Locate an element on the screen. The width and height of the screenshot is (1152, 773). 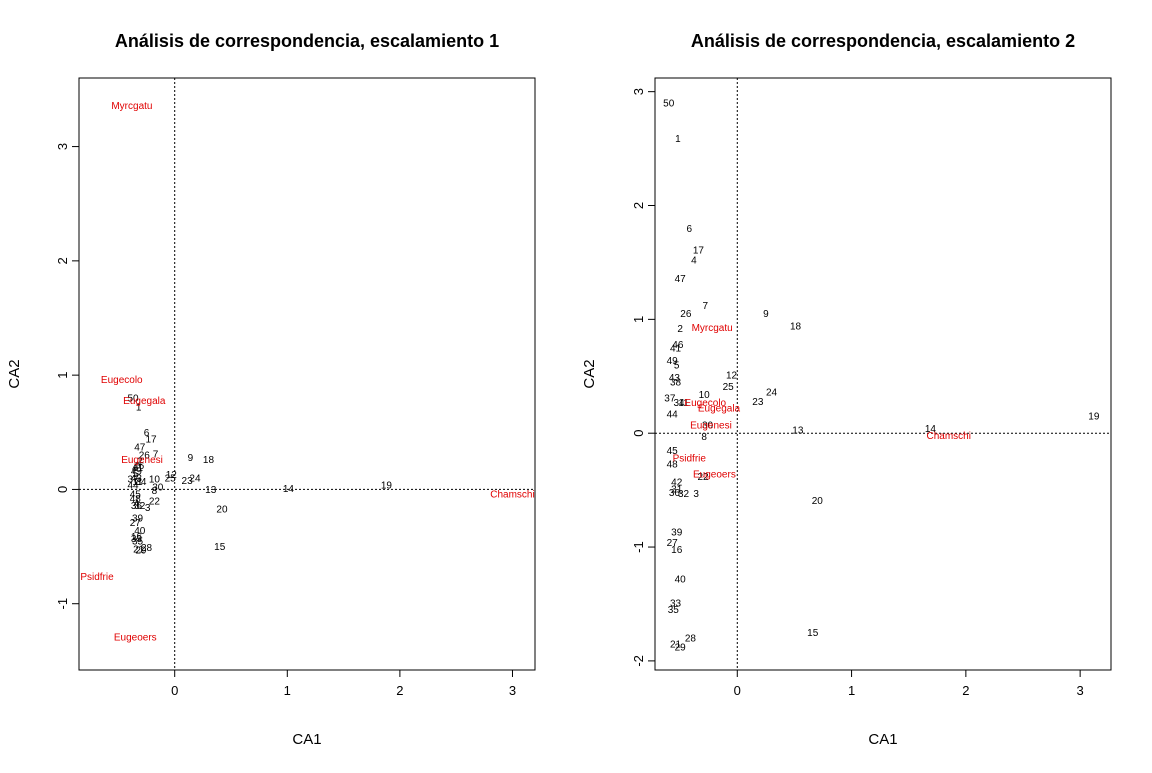
x-tick-label: 2 is located at coordinates (965, 690).